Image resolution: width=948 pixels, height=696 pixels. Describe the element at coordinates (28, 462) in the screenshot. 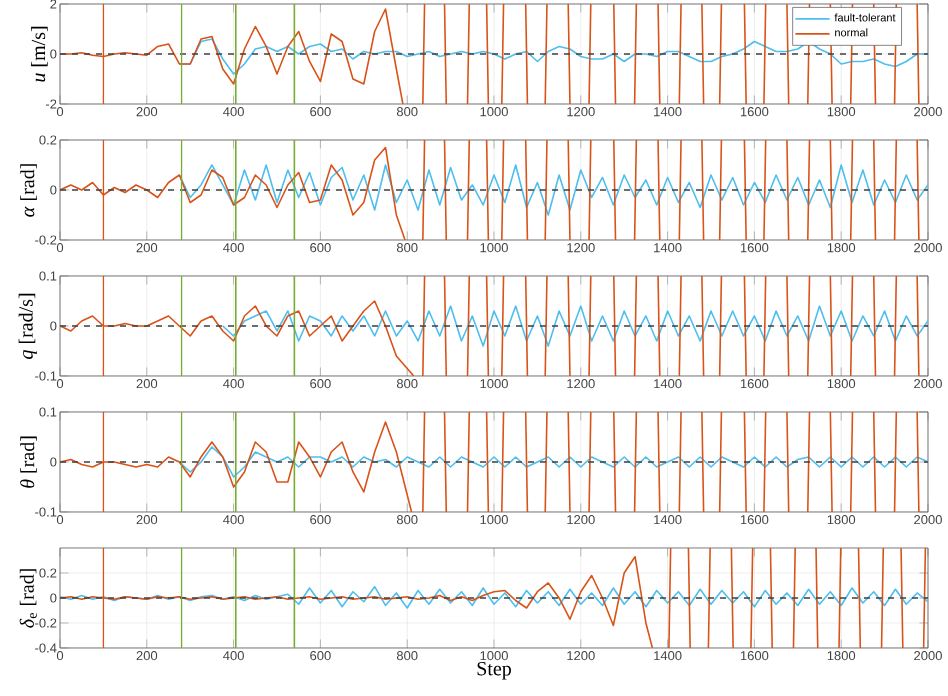

I see `y-axis-title: θ [rad]` at that location.